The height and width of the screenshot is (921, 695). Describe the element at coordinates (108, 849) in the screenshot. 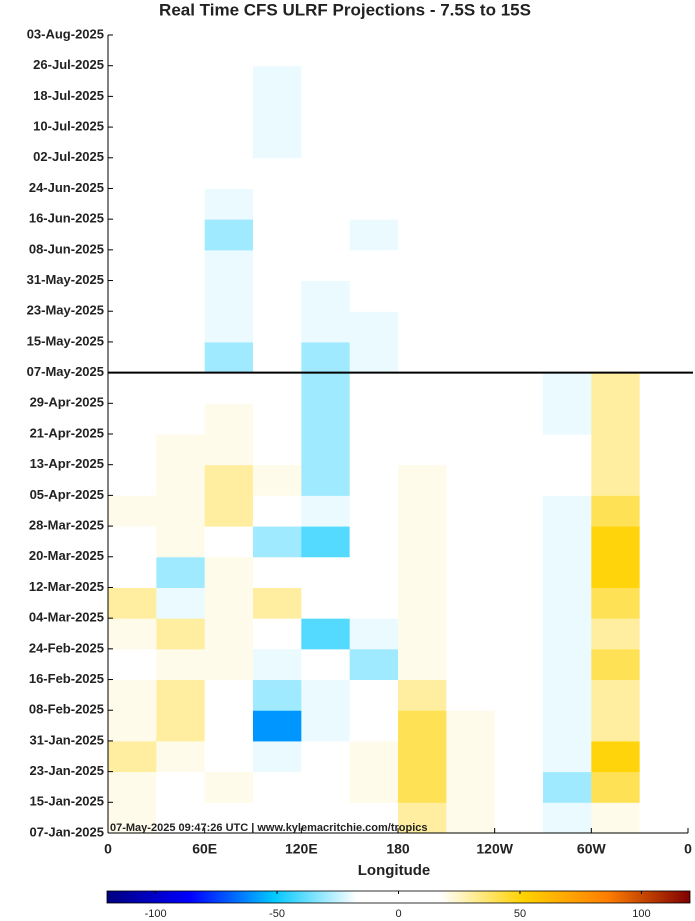

I see `x-tick-label: 0` at that location.